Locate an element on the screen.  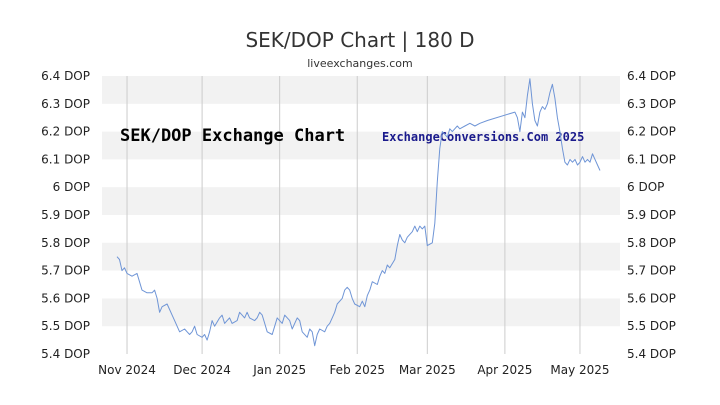
y-tick-label-right: 6 DOP is located at coordinates (645, 187).